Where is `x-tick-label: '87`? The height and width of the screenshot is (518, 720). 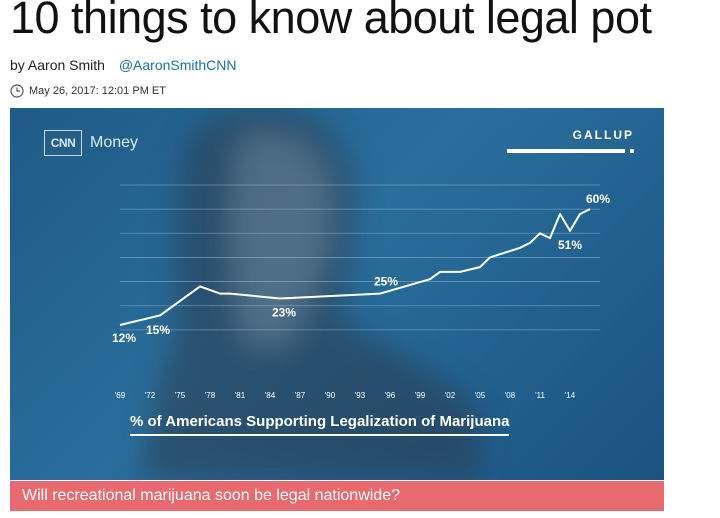
x-tick-label: '87 is located at coordinates (300, 395).